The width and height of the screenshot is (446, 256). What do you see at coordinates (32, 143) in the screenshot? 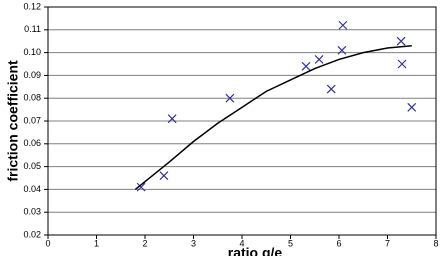
I see `y-tick-label: 0.06` at bounding box center [32, 143].